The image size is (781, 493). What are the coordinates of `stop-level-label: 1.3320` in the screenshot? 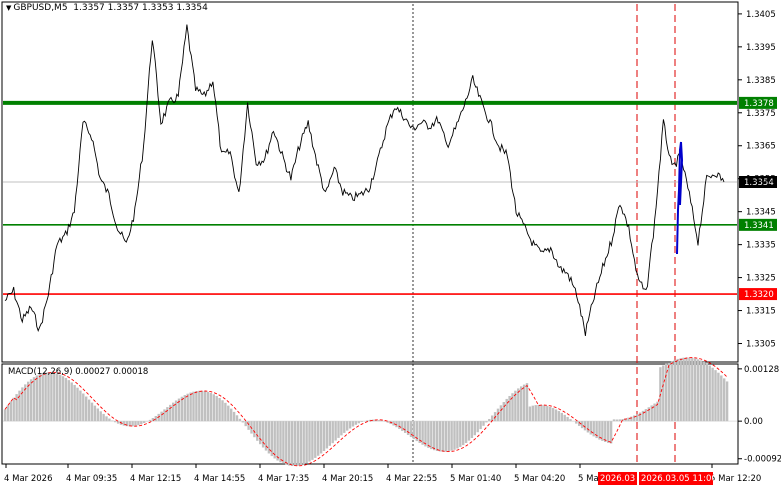 It's located at (759, 295).